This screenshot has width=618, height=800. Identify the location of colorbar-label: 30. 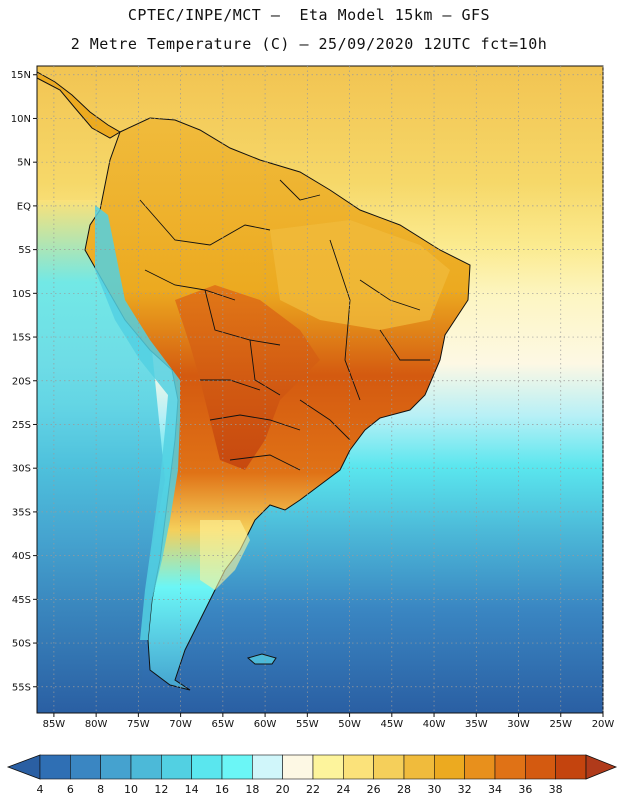
(434, 789).